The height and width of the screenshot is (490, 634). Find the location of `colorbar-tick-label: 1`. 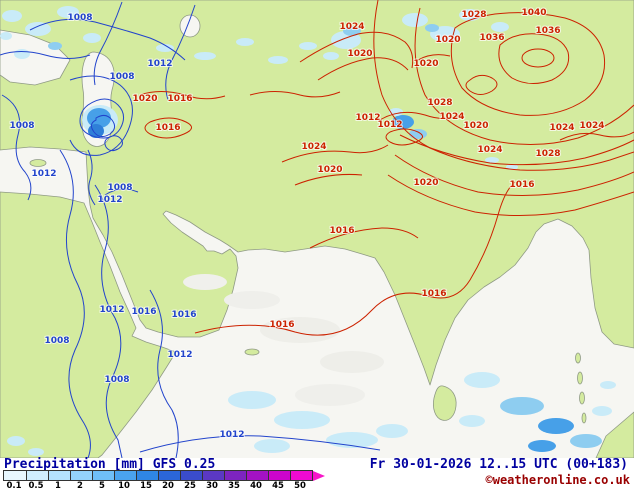

colorbar-tick-label: 1 is located at coordinates (58, 485).